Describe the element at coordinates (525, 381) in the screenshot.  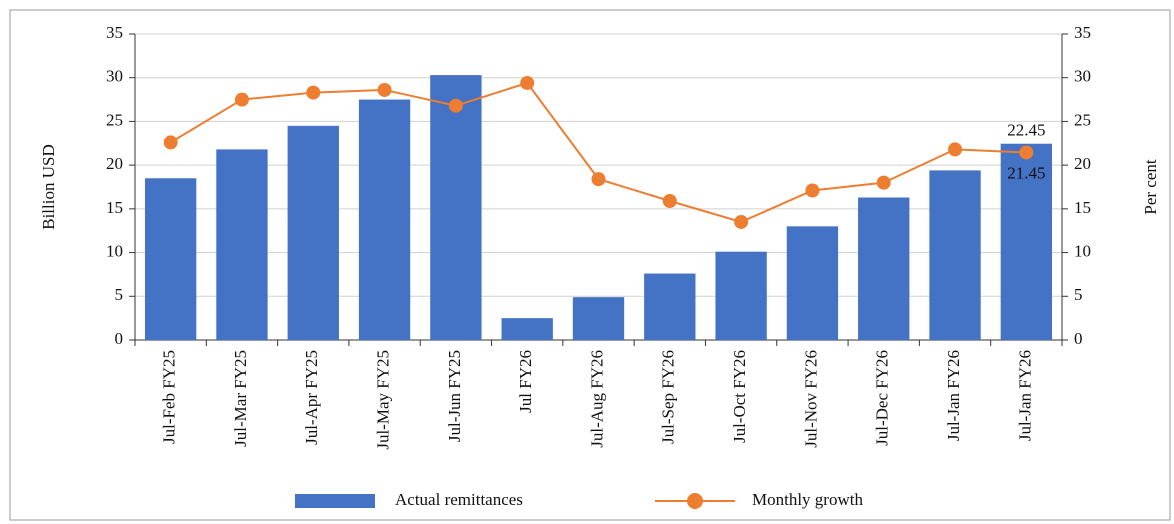
I see `x-tick-label: Jul FY26` at that location.